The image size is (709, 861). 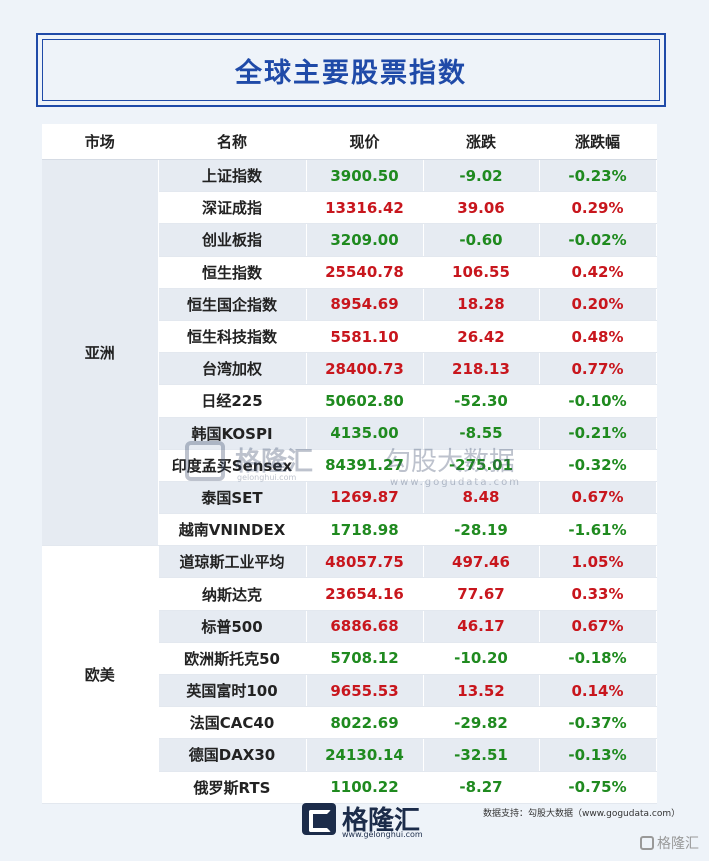 I want to click on index-price: 1100.22, so click(x=365, y=787).